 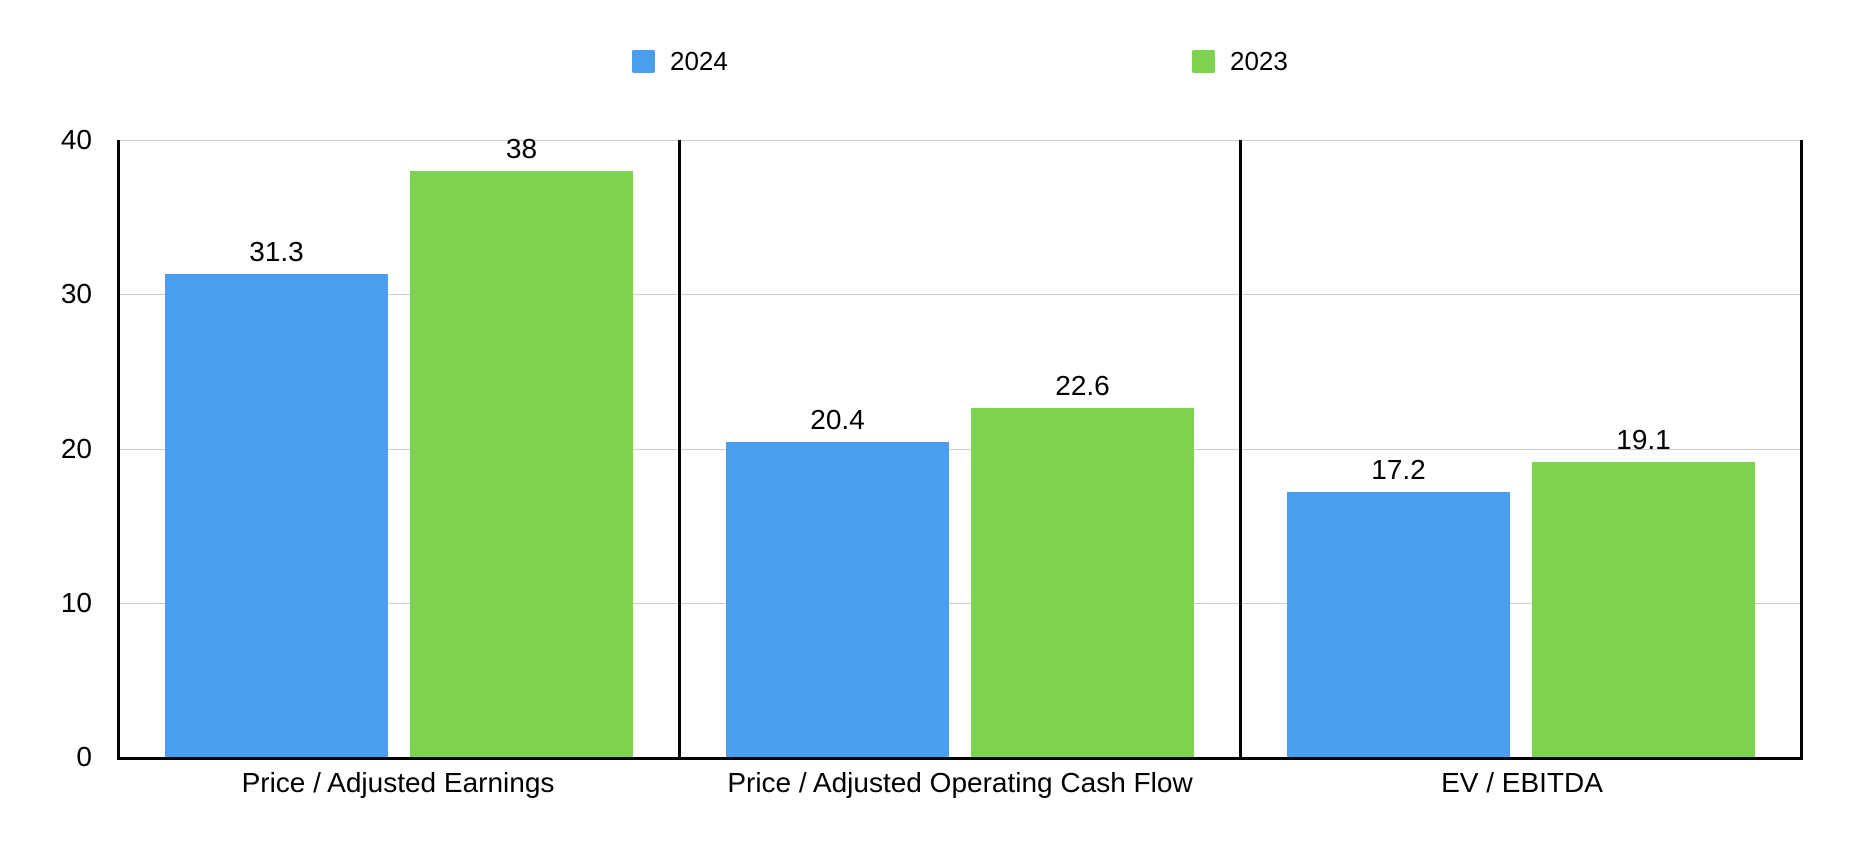 I want to click on bar-group-item: 31.3, so click(x=276, y=496).